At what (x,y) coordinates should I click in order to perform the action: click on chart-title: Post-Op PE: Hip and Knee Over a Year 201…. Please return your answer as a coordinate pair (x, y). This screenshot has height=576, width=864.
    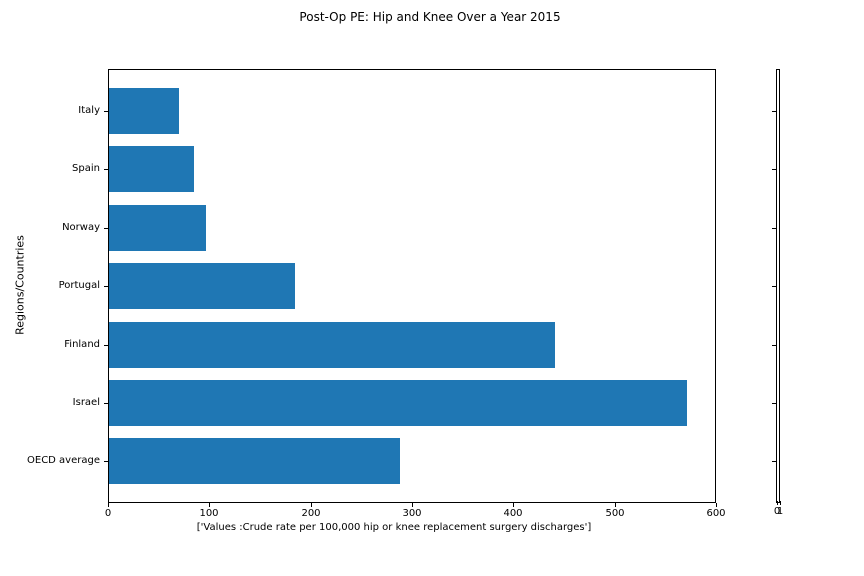
    Looking at the image, I should click on (430, 17).